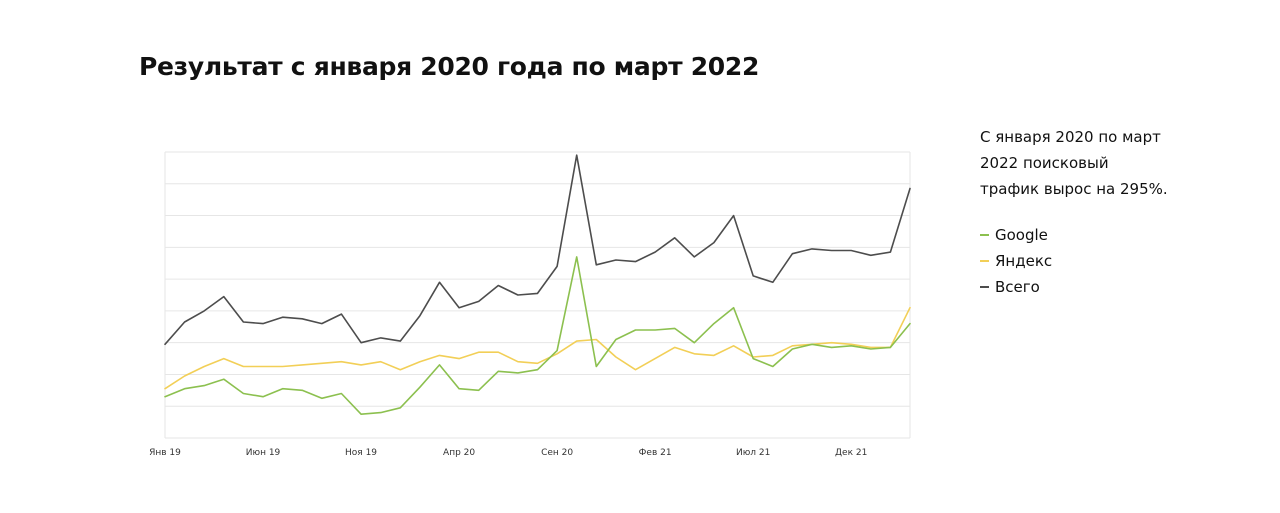 This screenshot has width=1280, height=513. Describe the element at coordinates (165, 453) in the screenshot. I see `x-tick-label: Янв 19` at that location.